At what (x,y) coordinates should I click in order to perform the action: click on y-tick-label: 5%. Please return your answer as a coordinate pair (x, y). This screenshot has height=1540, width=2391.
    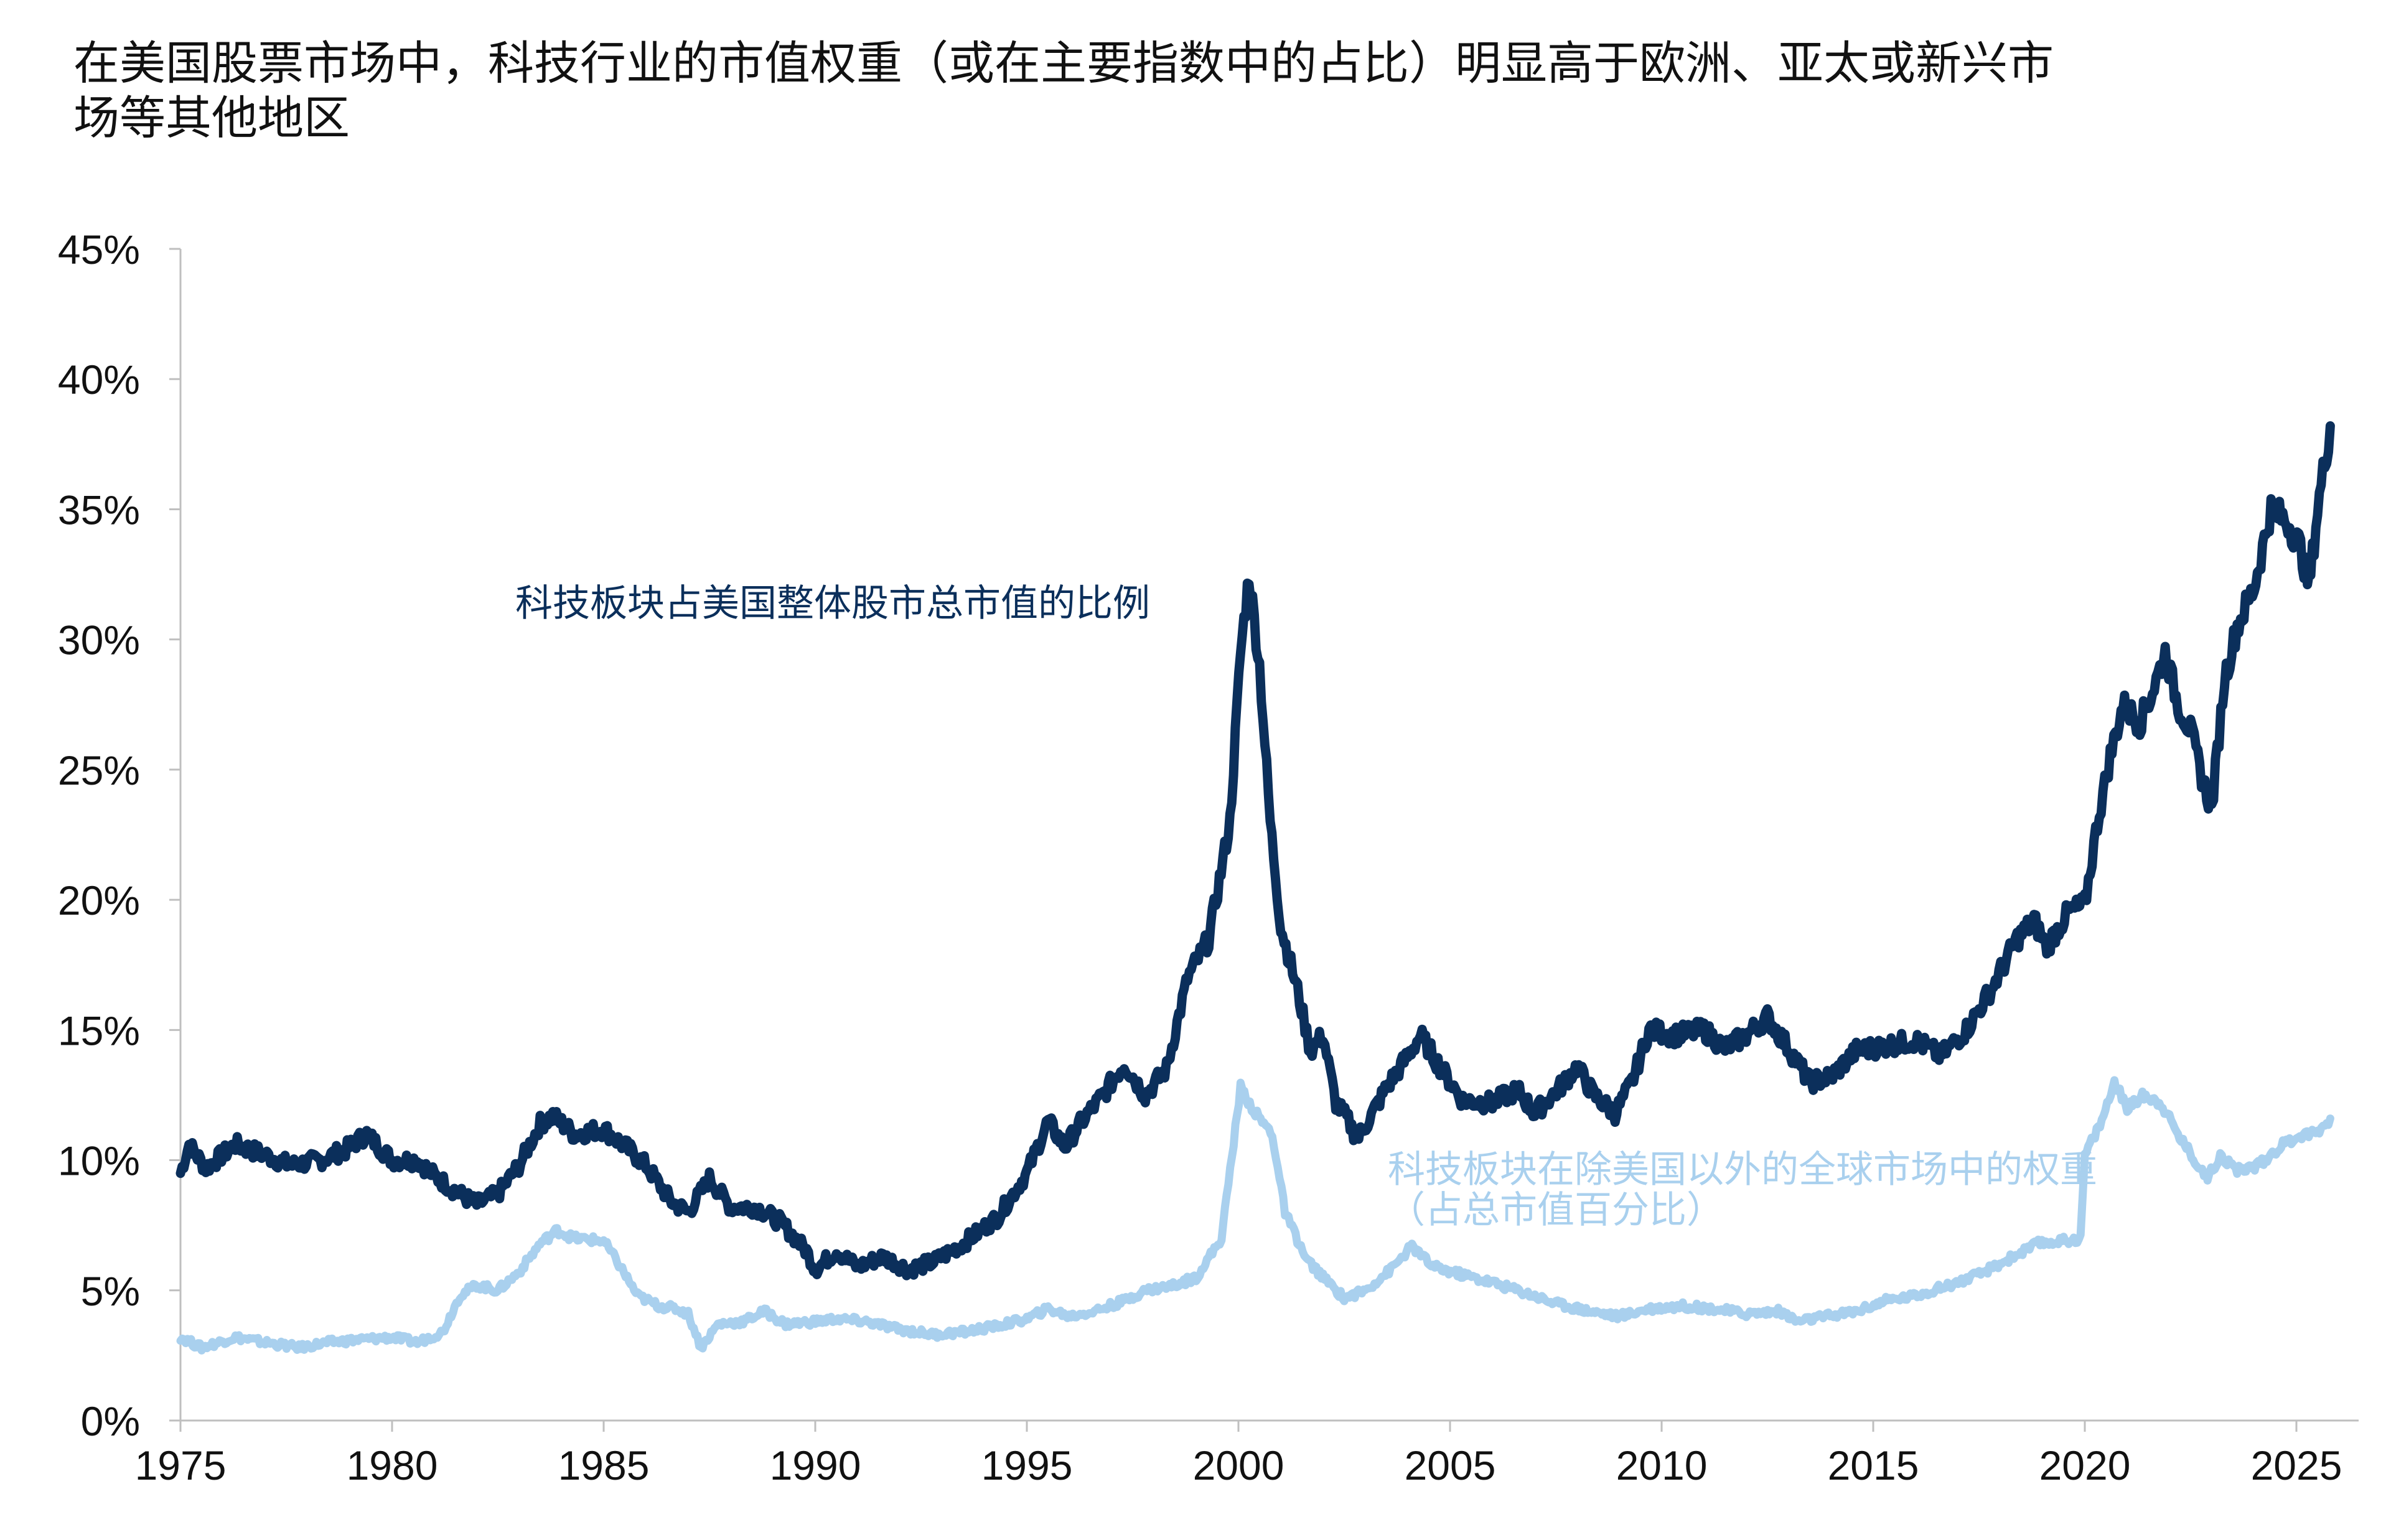
    Looking at the image, I should click on (111, 1291).